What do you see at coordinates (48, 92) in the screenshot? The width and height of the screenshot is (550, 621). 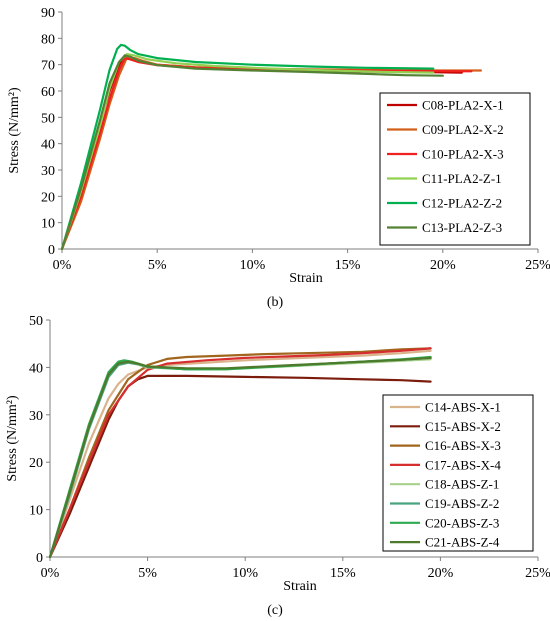 I see `y-tick-label: 60` at bounding box center [48, 92].